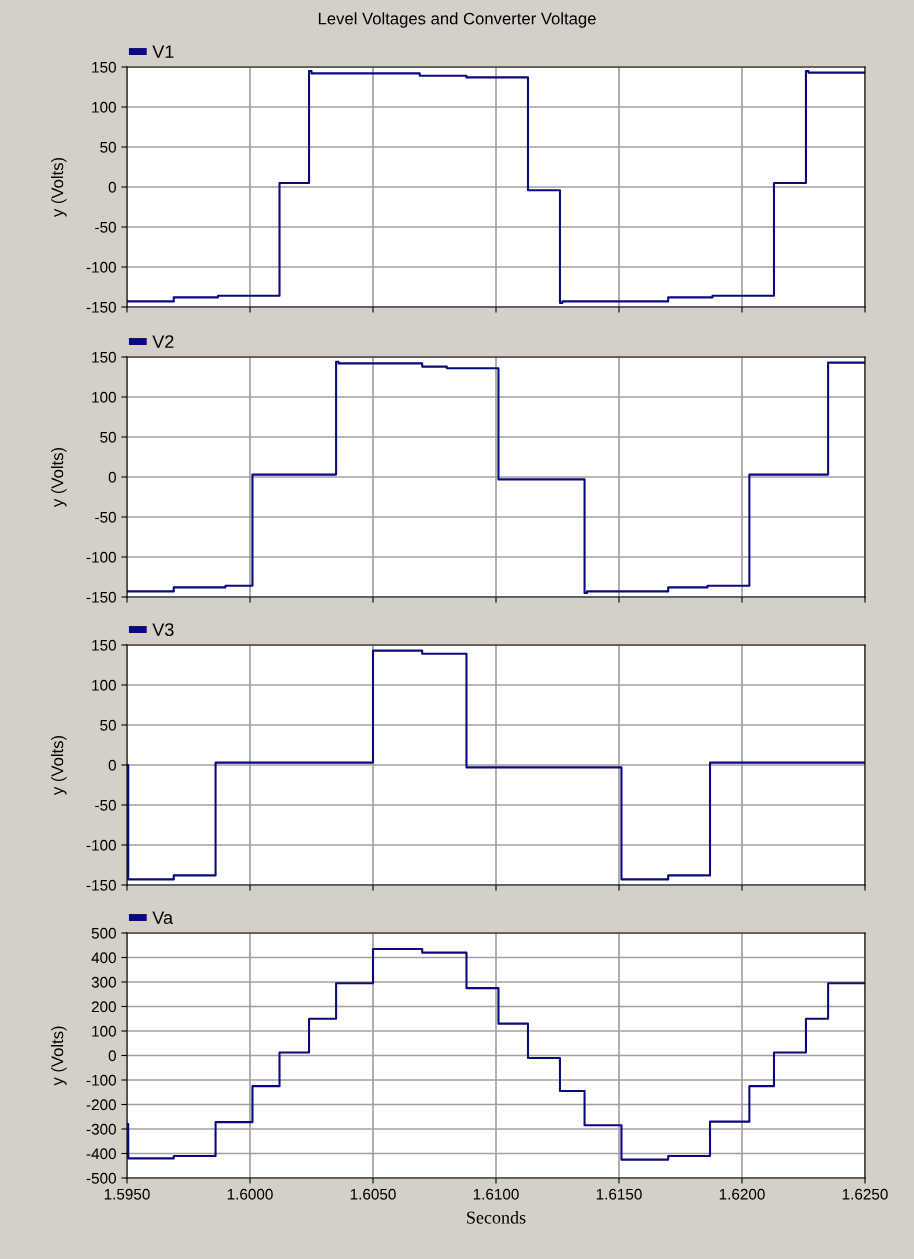  Describe the element at coordinates (103, 933) in the screenshot. I see `y-tick-label: 500` at that location.